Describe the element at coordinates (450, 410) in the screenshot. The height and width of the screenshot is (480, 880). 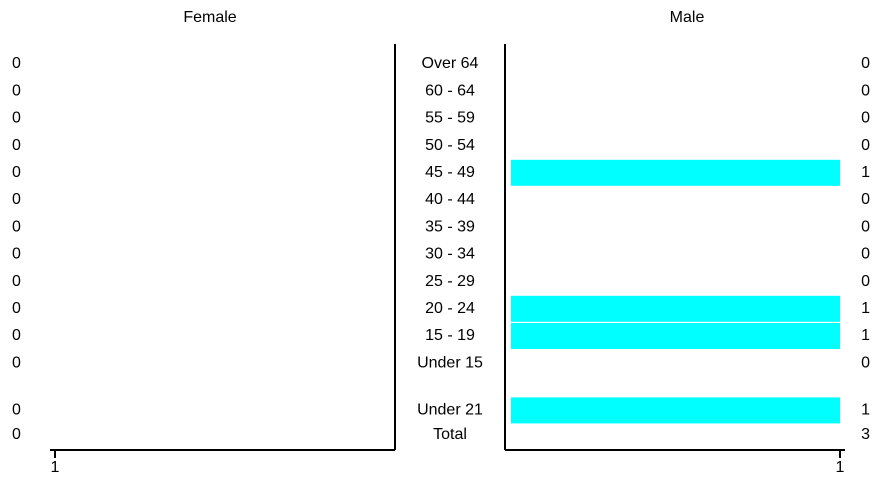
I see `category-label: Under 21` at that location.